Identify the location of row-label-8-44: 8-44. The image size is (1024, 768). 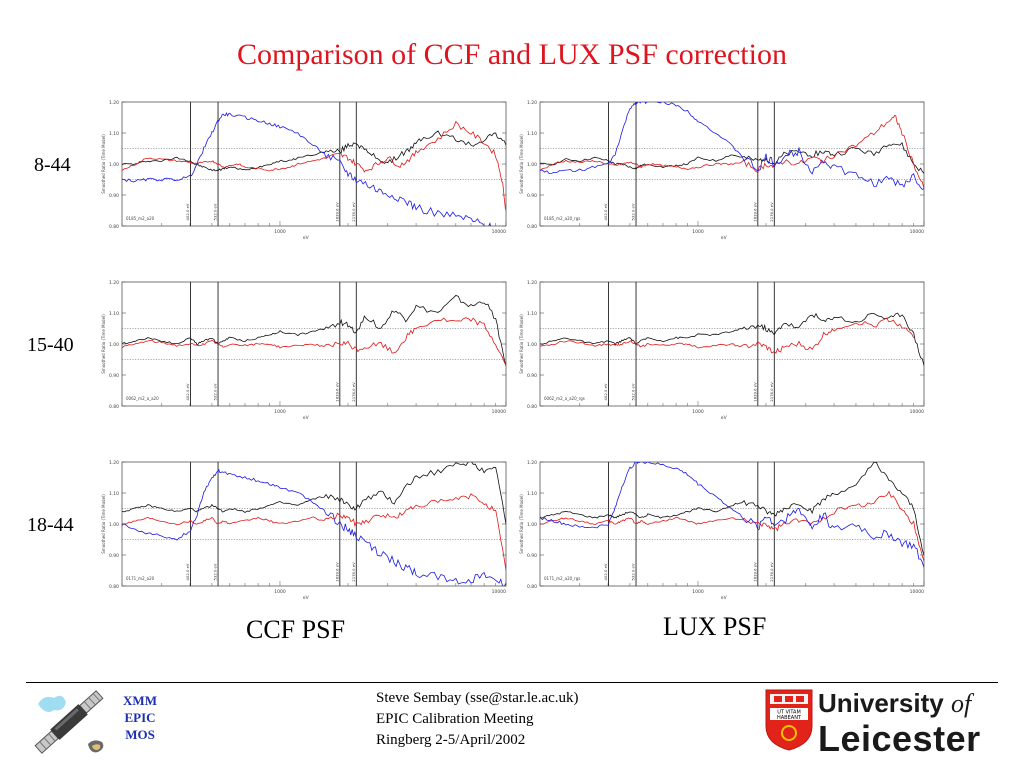
(52, 165).